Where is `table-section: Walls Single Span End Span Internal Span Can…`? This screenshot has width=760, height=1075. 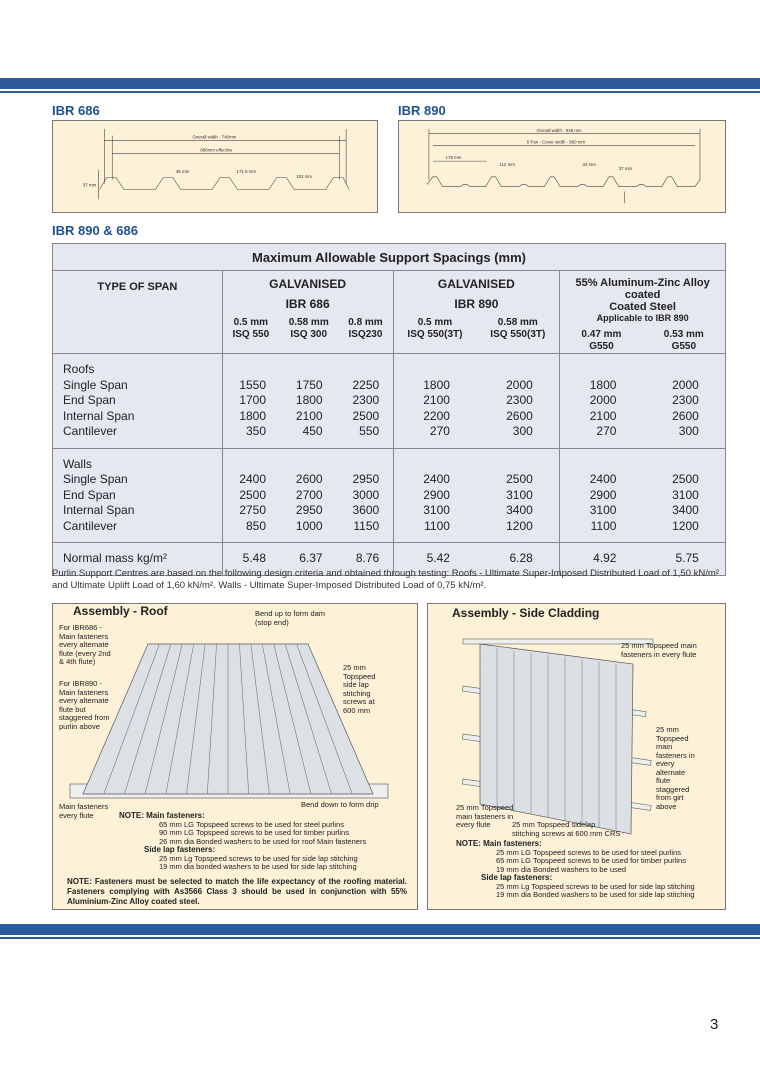 table-section: Walls Single Span End Span Internal Span Can… is located at coordinates (389, 495).